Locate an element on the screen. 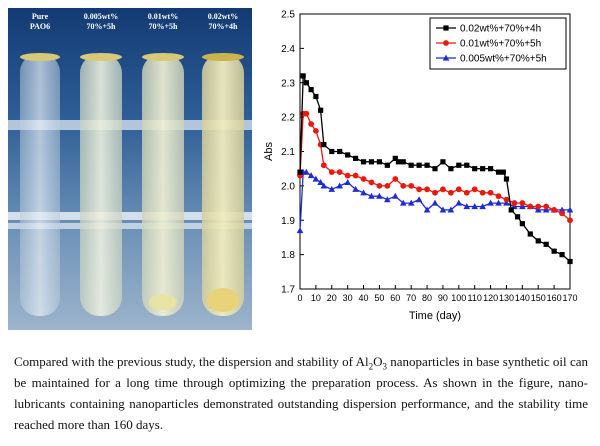  x-tick-label: 30 is located at coordinates (348, 298).